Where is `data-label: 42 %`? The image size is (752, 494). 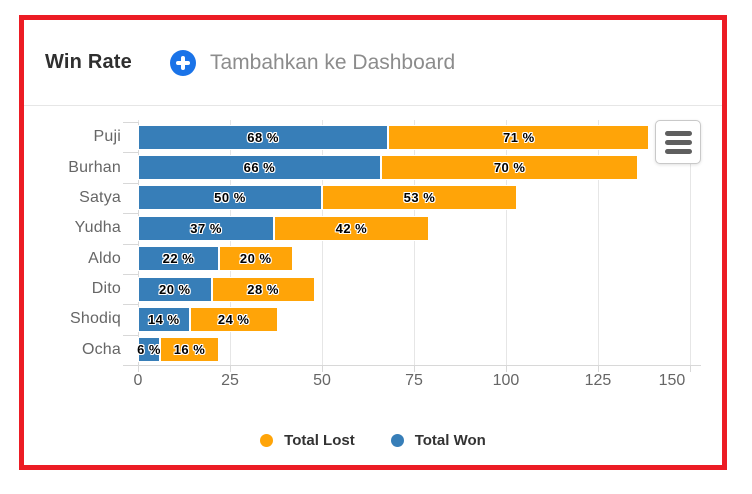 data-label: 42 % is located at coordinates (351, 228).